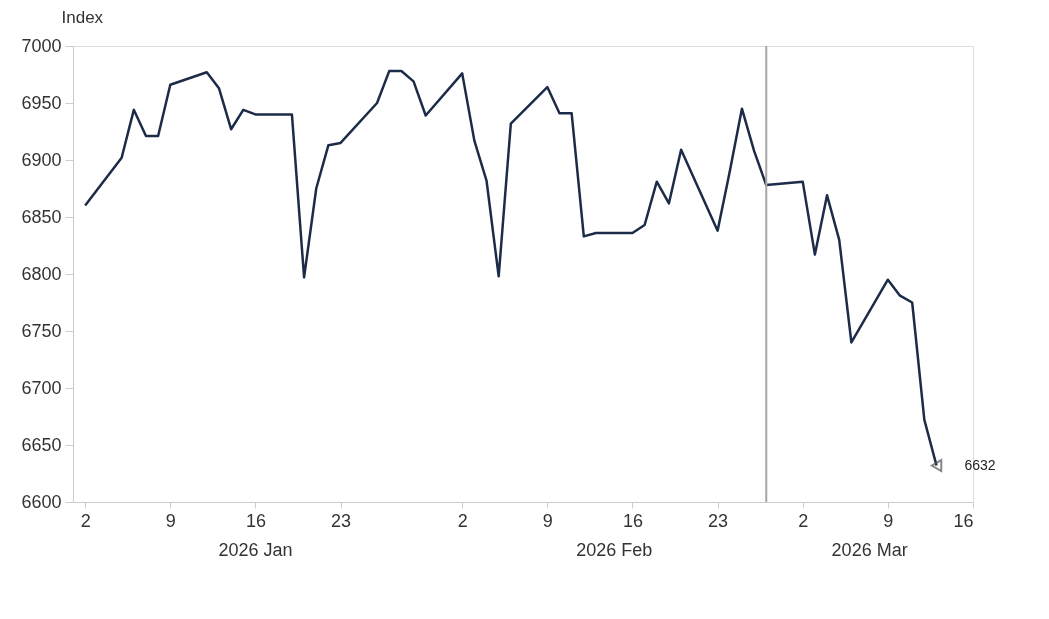  Describe the element at coordinates (41, 216) in the screenshot. I see `y-tick-label: 6850` at that location.